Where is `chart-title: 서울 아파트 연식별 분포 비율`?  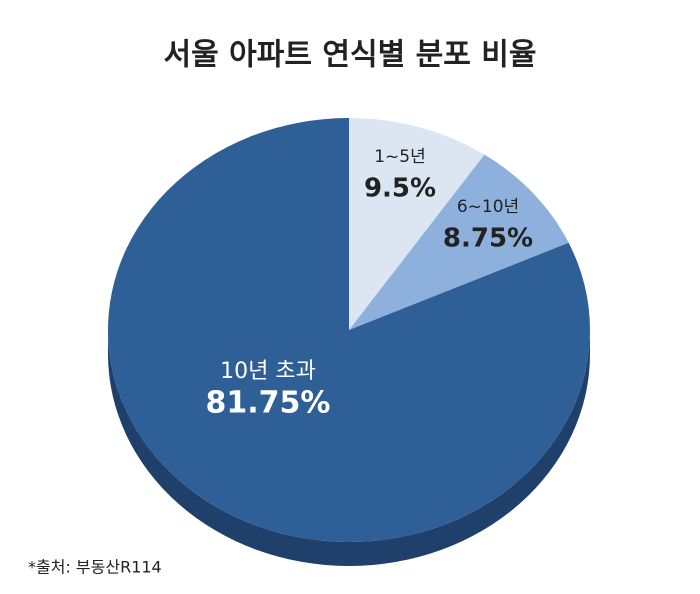 chart-title: 서울 아파트 연식별 분포 비율 is located at coordinates (350, 55).